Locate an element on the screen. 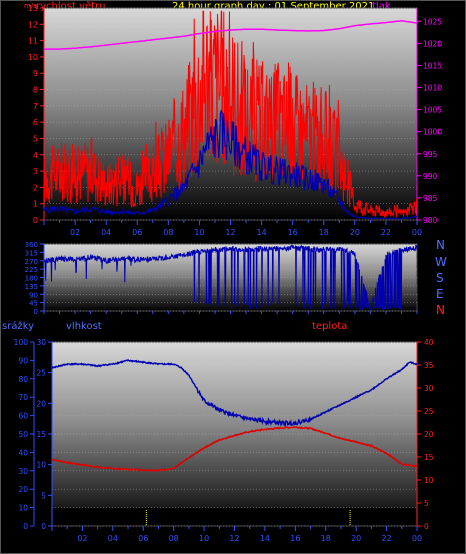 This screenshot has width=466, height=554. p3-mid-label-25: 25 is located at coordinates (41, 373).